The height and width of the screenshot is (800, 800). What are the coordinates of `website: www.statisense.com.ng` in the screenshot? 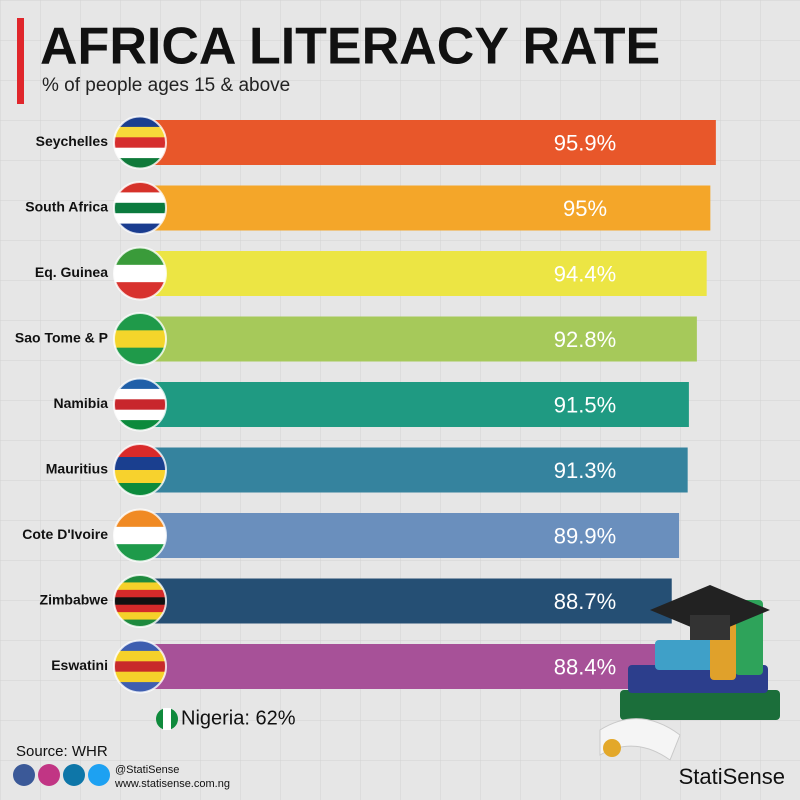 It's located at (172, 784).